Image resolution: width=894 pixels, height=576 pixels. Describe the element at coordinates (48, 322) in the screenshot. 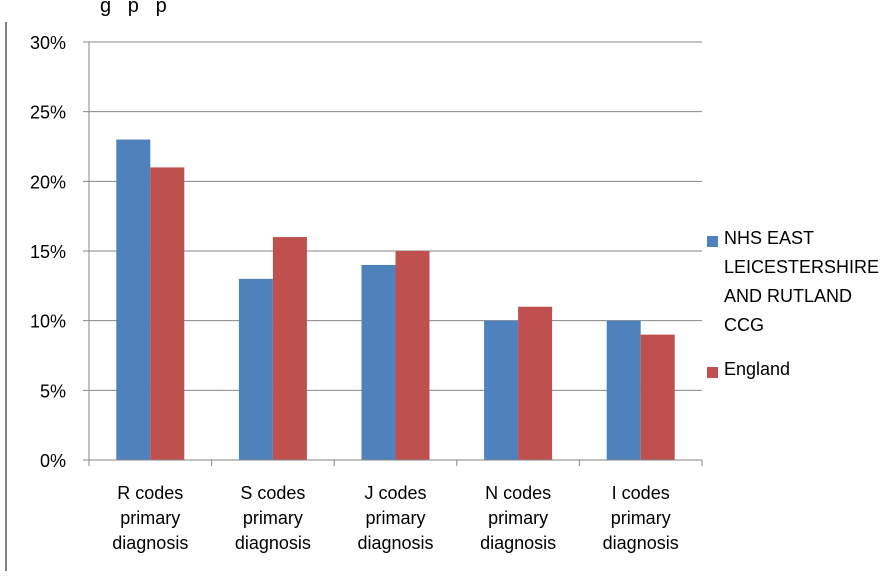

I see `y-tick-label: 10%` at that location.